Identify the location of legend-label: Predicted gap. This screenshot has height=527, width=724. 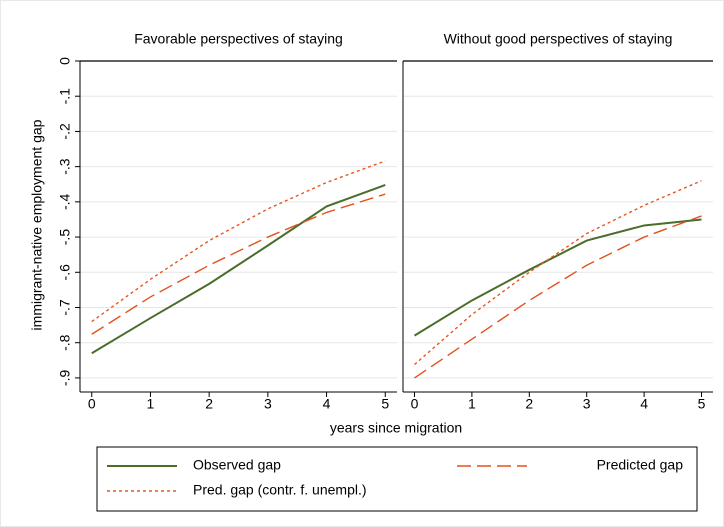
(640, 465).